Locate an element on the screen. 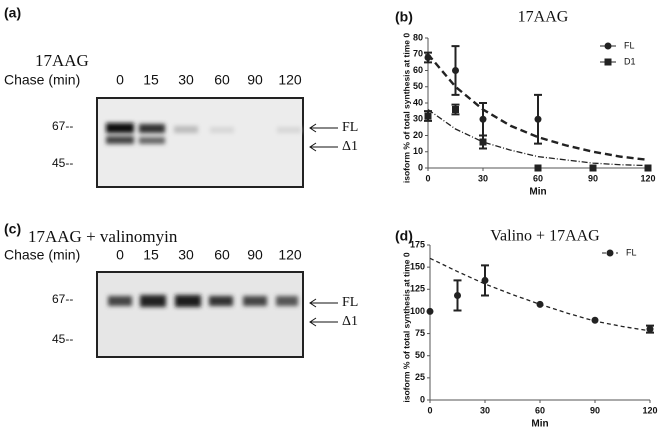 The image size is (662, 430). panel-label: (b) is located at coordinates (404, 17).